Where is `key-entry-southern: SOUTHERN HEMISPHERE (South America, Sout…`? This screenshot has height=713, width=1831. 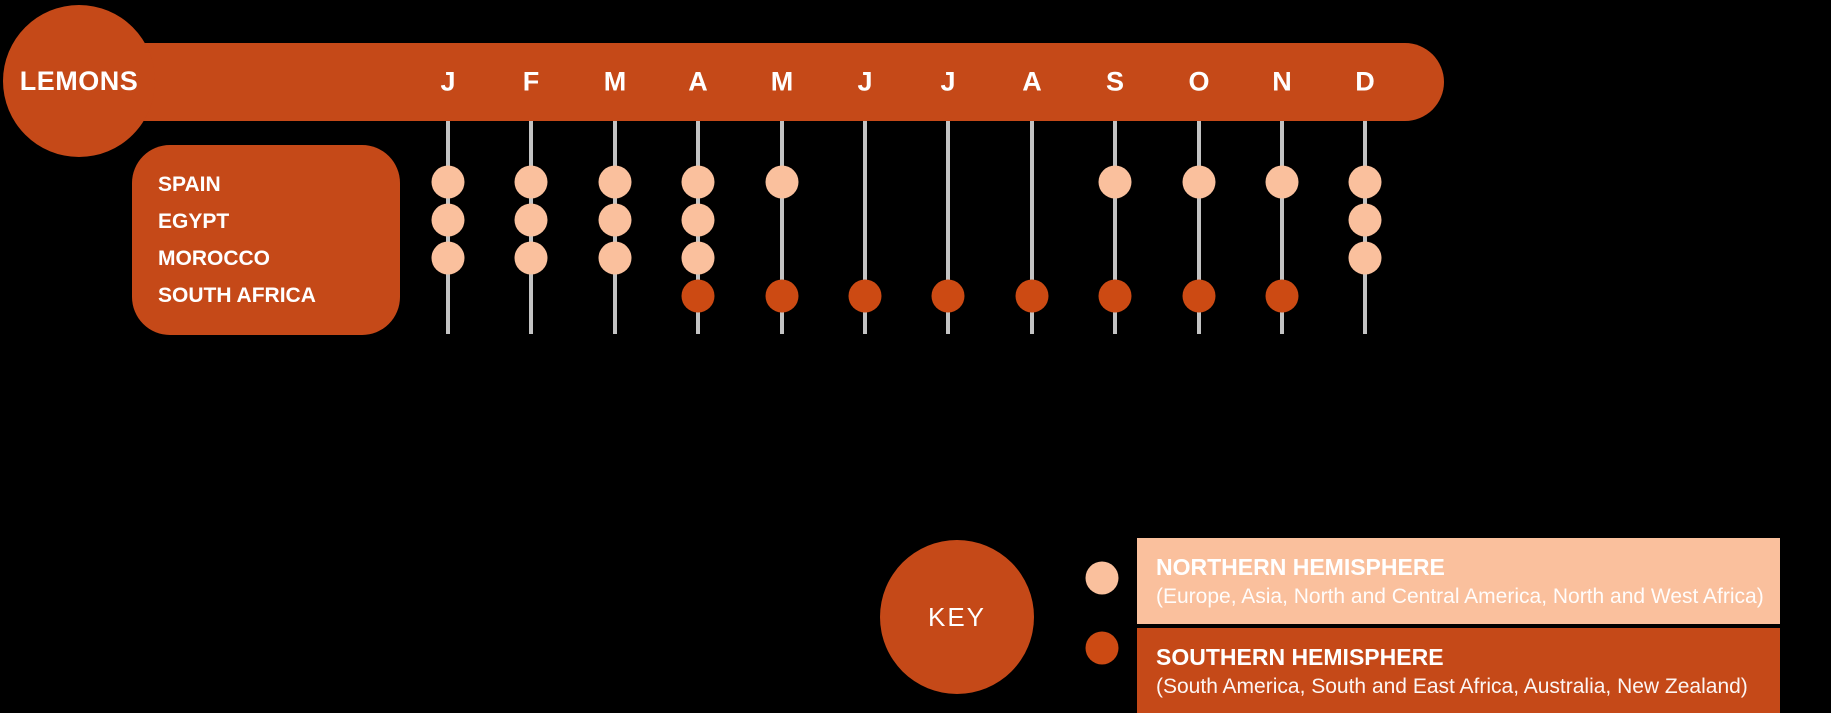 key-entry-southern: SOUTHERN HEMISPHERE (South America, Sout… is located at coordinates (1458, 670).